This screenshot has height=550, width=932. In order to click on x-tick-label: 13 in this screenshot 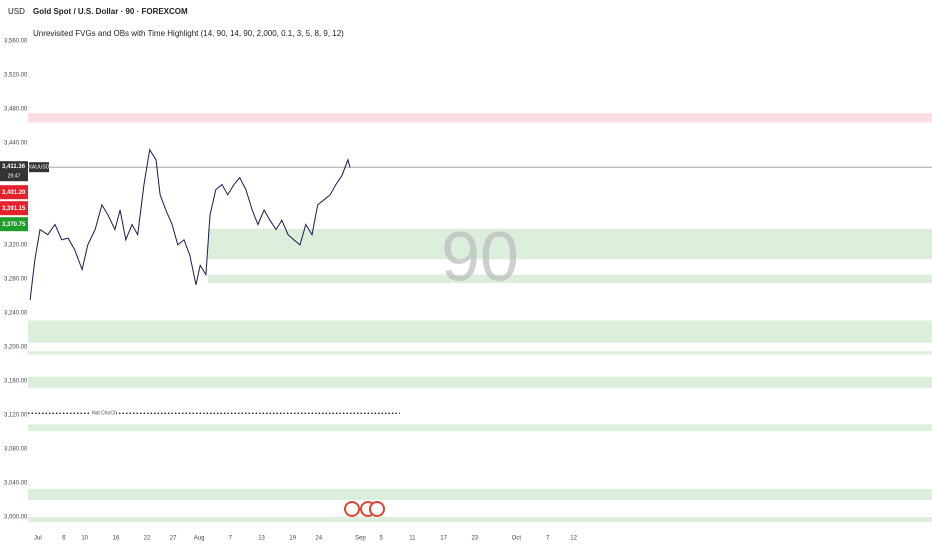, I will do `click(261, 539)`.